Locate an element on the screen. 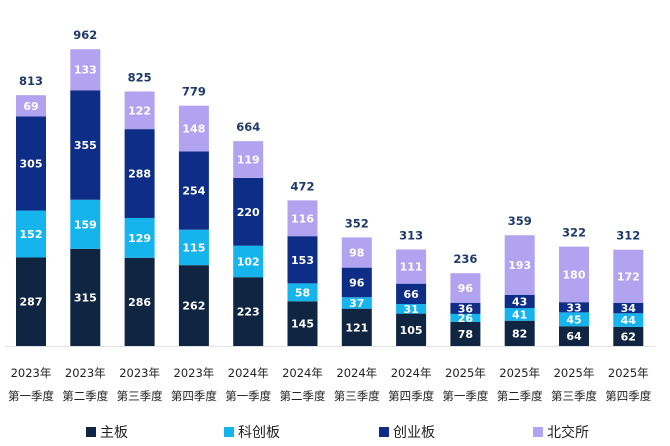 This screenshot has width=670, height=446. segment-value-label: 58 is located at coordinates (302, 292).